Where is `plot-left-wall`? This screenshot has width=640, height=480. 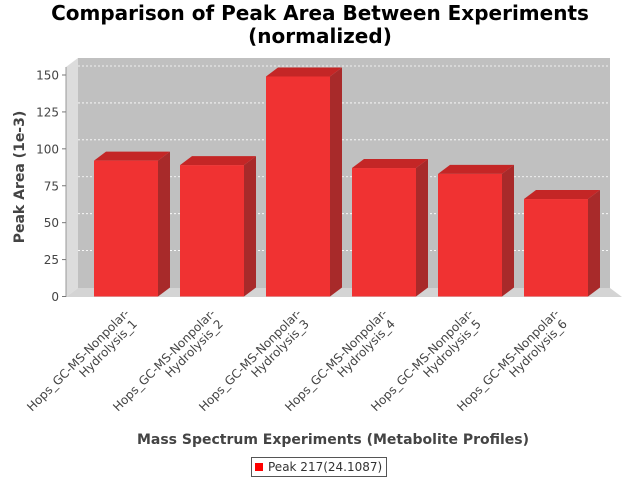
plot-left-wall is located at coordinates (72, 177).